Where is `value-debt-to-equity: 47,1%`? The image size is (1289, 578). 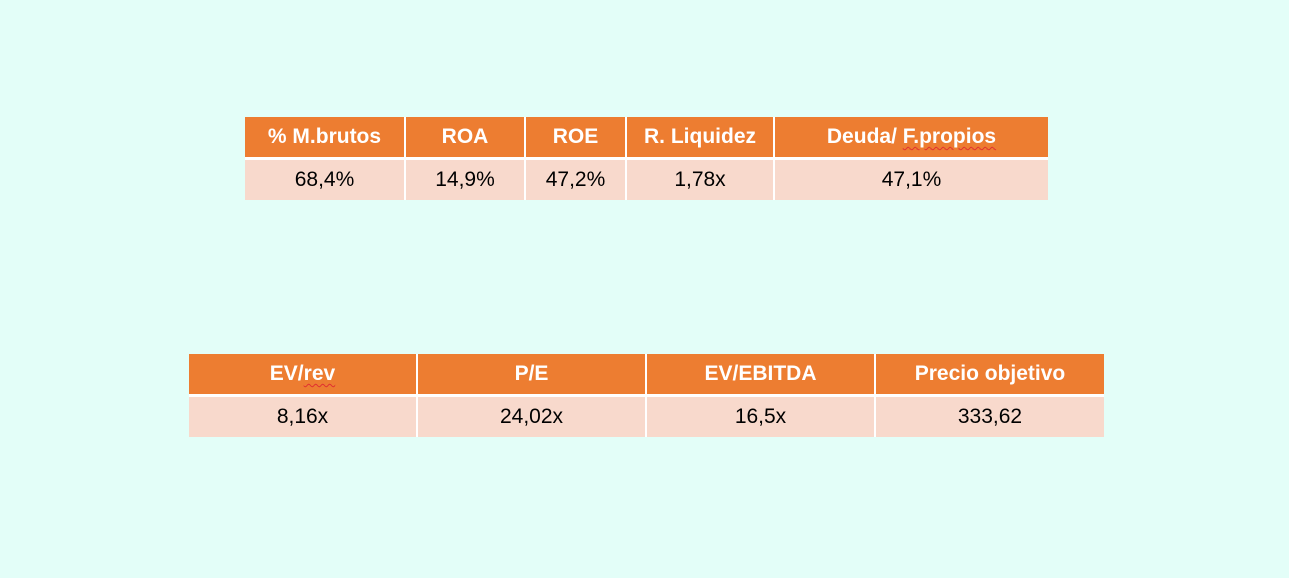 value-debt-to-equity: 47,1% is located at coordinates (911, 180).